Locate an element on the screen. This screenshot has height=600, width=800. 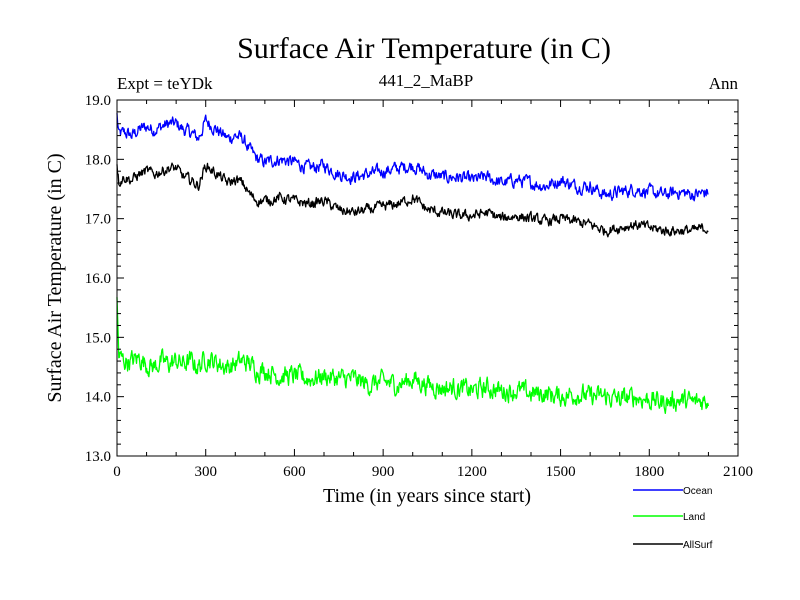
x-tick-label: 0 is located at coordinates (117, 472).